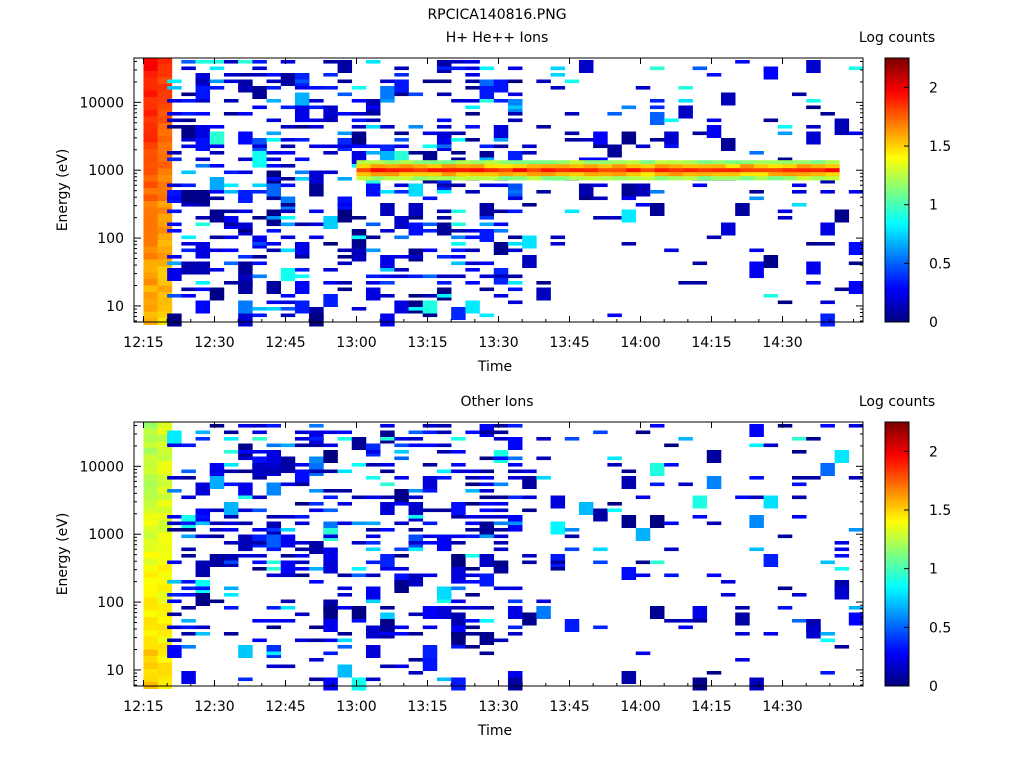 The image size is (1024, 772). Describe the element at coordinates (494, 367) in the screenshot. I see `x-axis-label: Time` at that location.